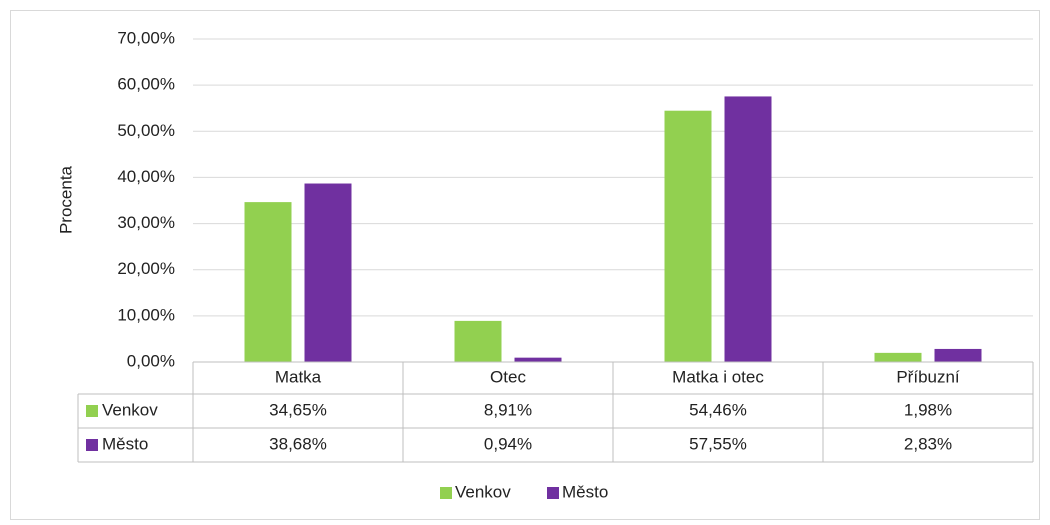 Image resolution: width=1050 pixels, height=525 pixels. Describe the element at coordinates (146, 37) in the screenshot. I see `y-tick-label: 70,00%` at that location.